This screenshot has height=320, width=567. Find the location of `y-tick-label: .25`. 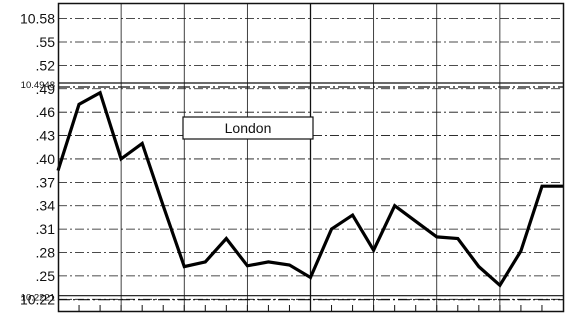

y-tick-label: .25 is located at coordinates (46, 276).